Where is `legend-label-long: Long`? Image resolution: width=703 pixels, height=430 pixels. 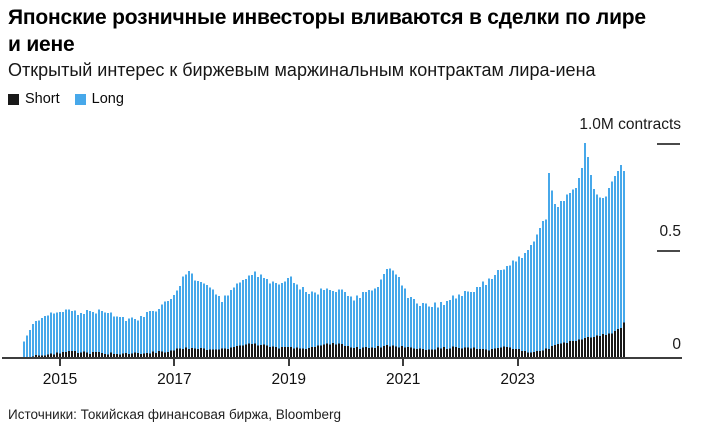
legend-label-long: Long is located at coordinates (107, 99).